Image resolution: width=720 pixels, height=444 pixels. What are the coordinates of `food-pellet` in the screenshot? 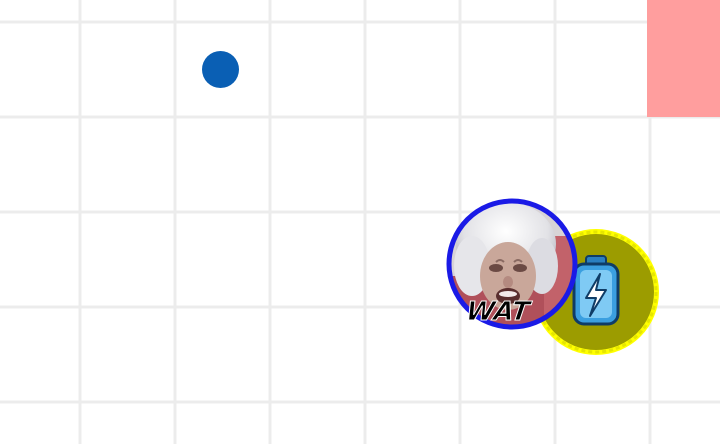 It's located at (220, 69).